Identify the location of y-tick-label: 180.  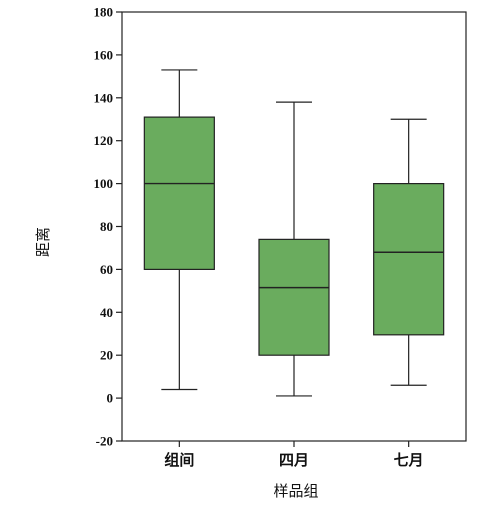
(104, 12).